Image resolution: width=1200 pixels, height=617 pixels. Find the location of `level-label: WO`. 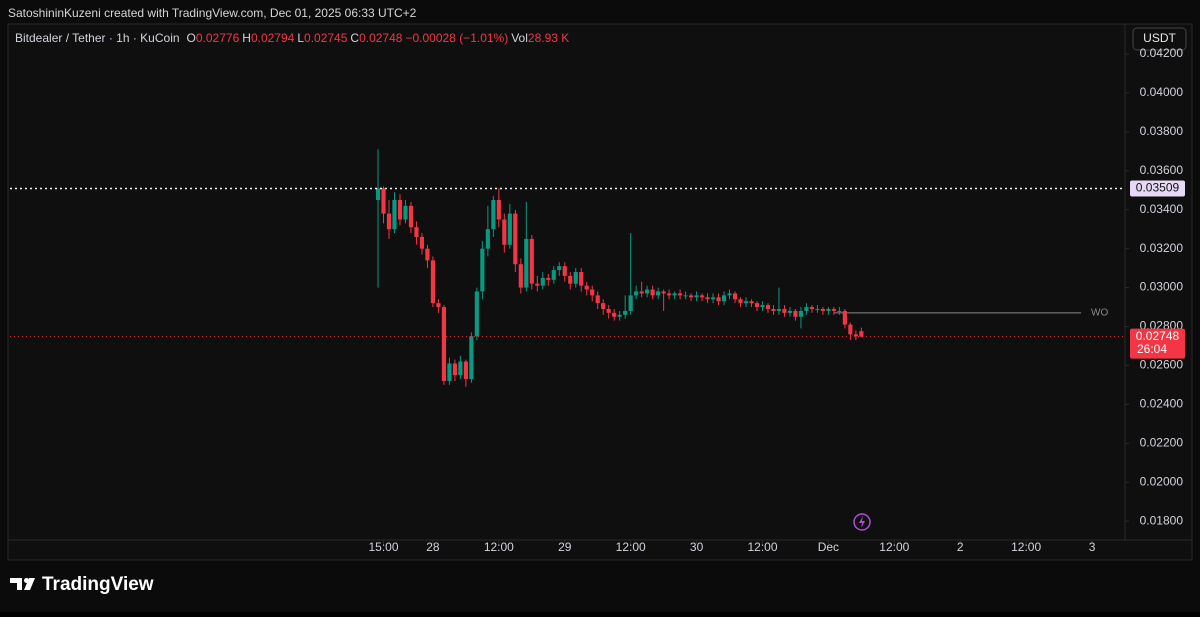

level-label: WO is located at coordinates (1099, 313).